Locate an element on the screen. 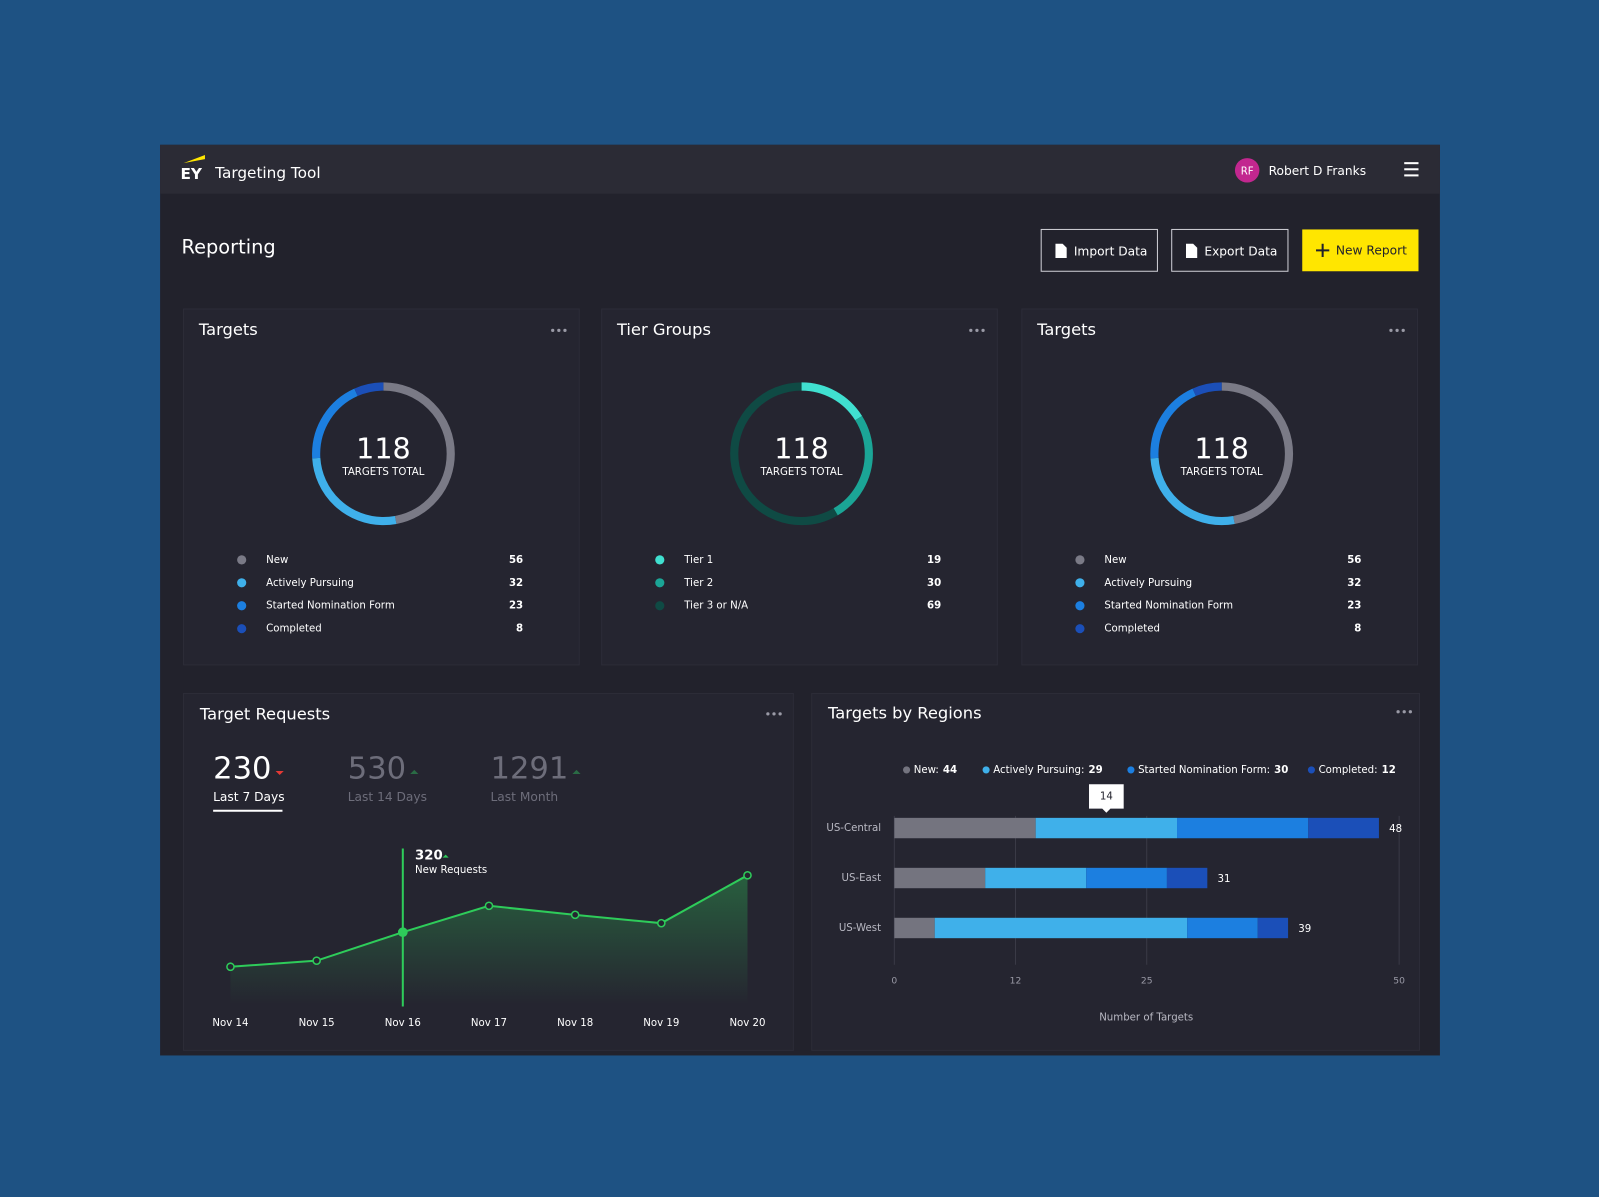 The width and height of the screenshot is (1599, 1197). legend-label: Actively Pursuing: is located at coordinates (1038, 770).